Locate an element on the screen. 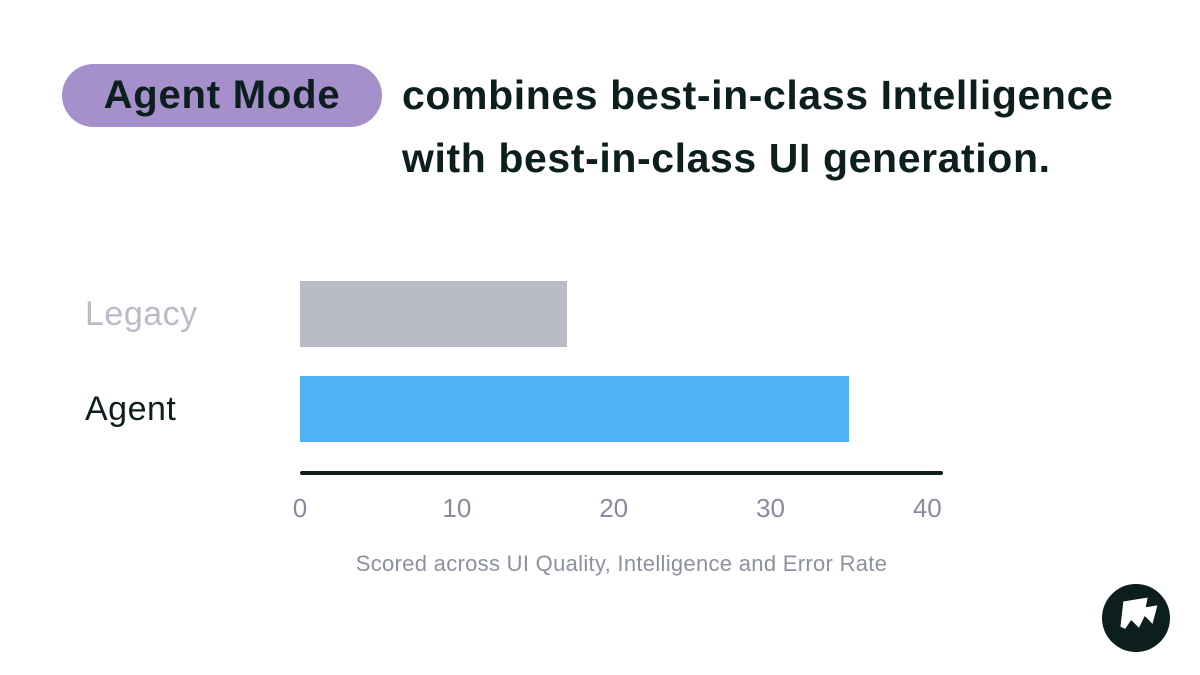 The height and width of the screenshot is (675, 1200). flag-logo-icon is located at coordinates (1136, 618).